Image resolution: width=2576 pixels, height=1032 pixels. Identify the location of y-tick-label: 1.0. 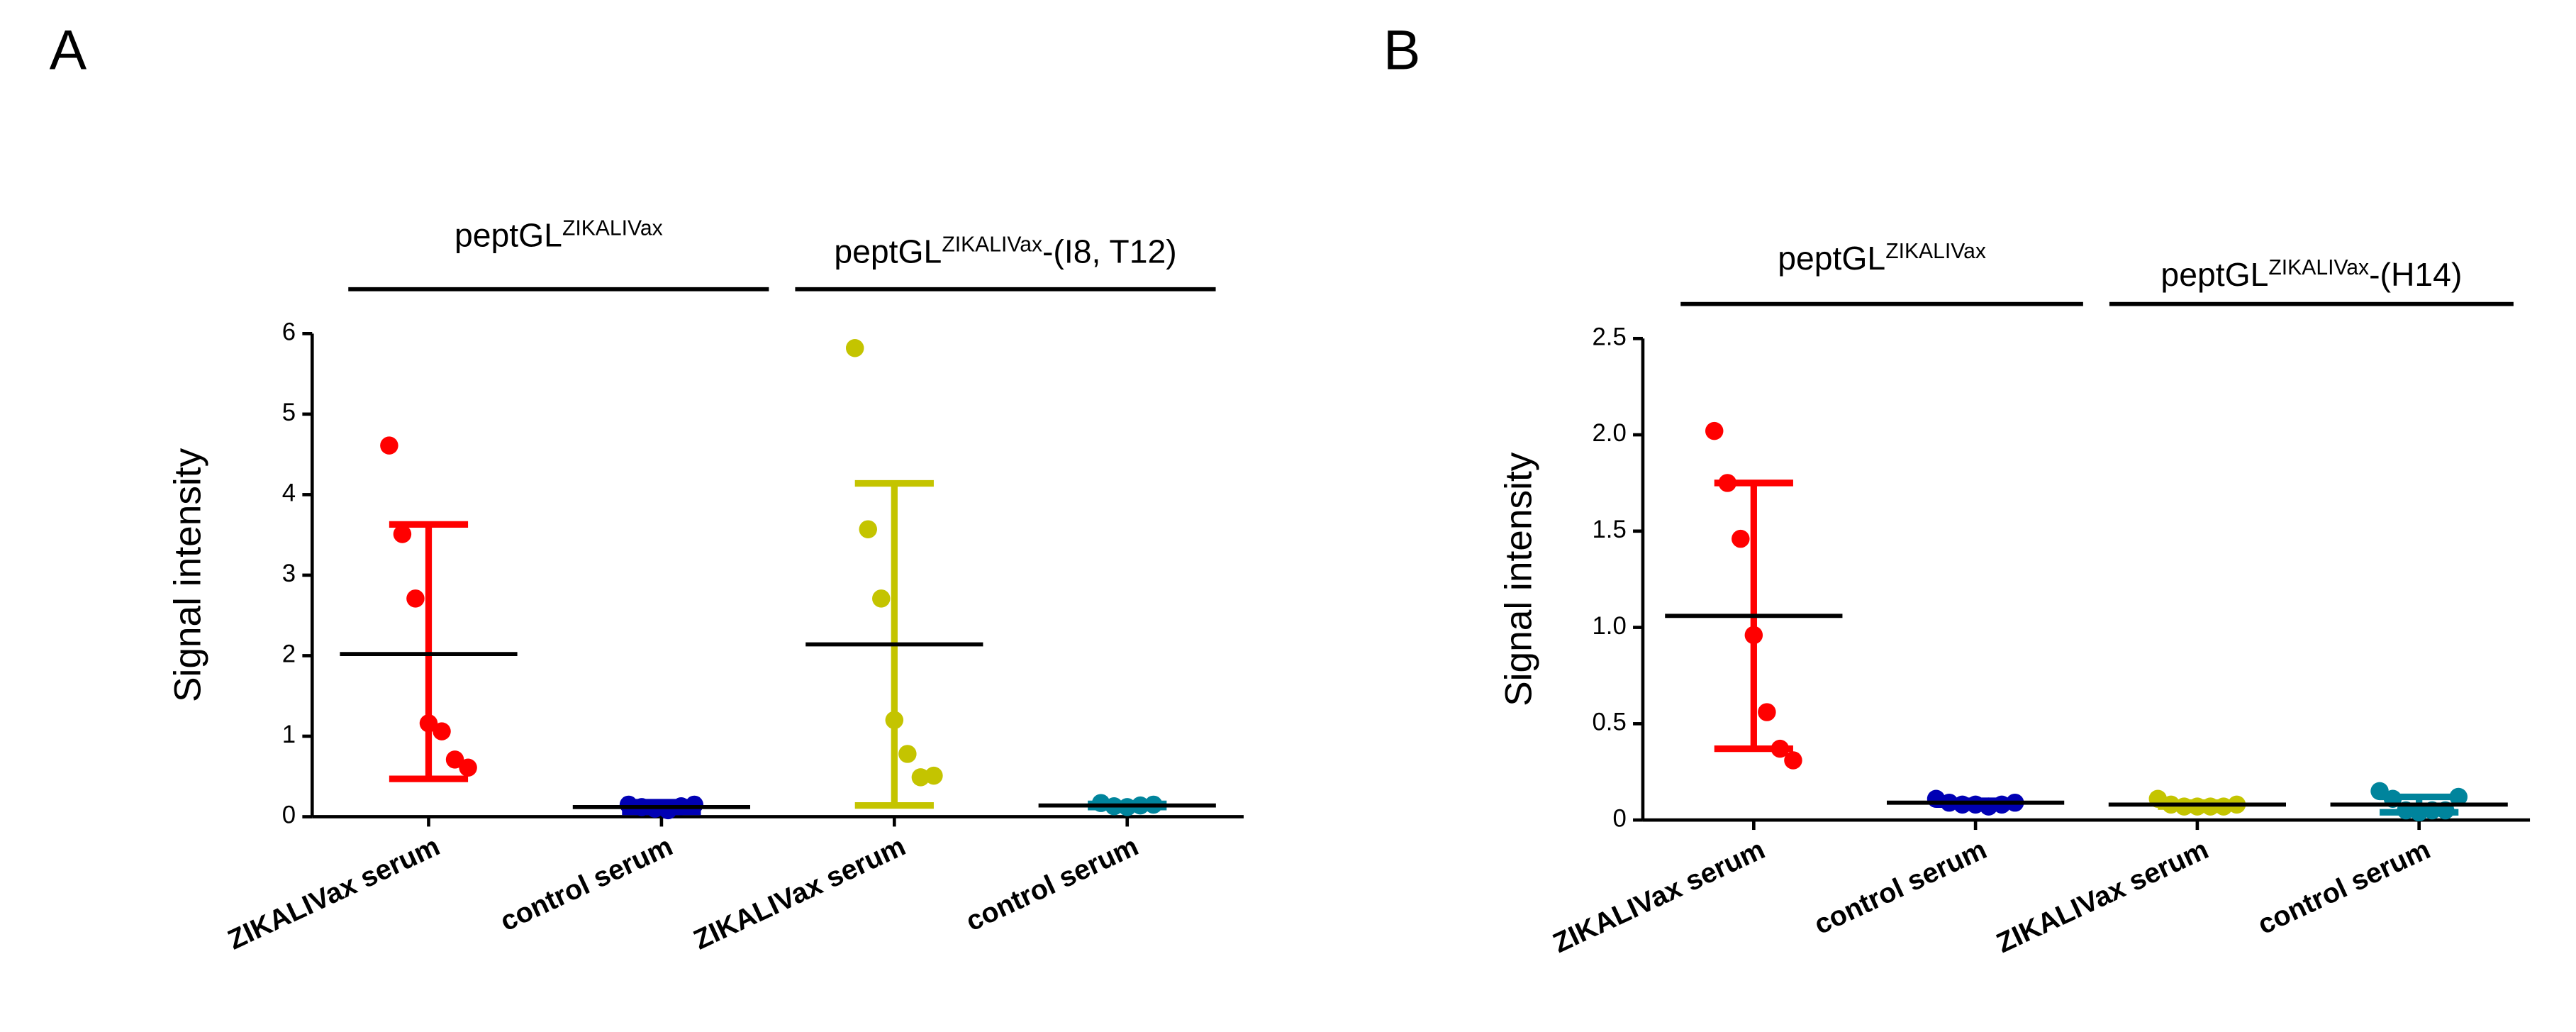
(1609, 627).